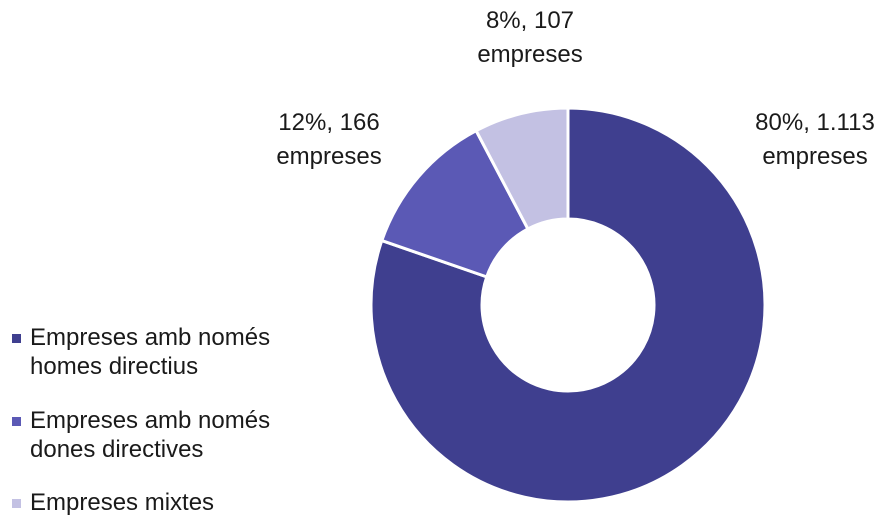 The image size is (887, 528). I want to click on data-label-value: 12%, 166, so click(328, 122).